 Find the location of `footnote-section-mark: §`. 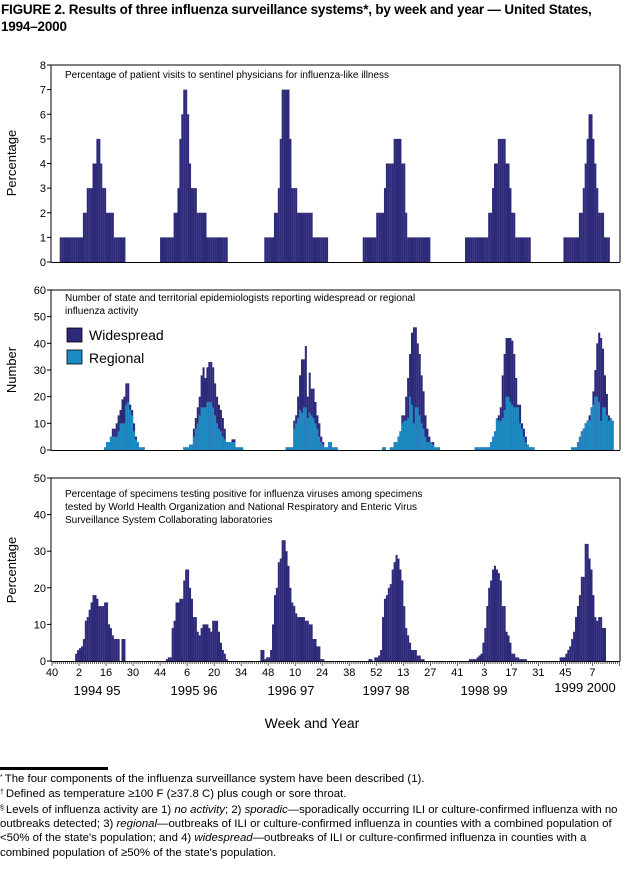

footnote-section-mark: § is located at coordinates (2, 808).